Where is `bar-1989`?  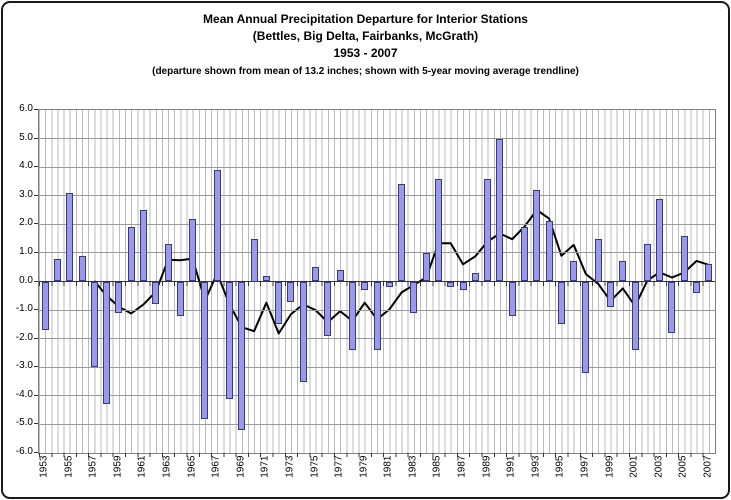 bar-1989 is located at coordinates (488, 230).